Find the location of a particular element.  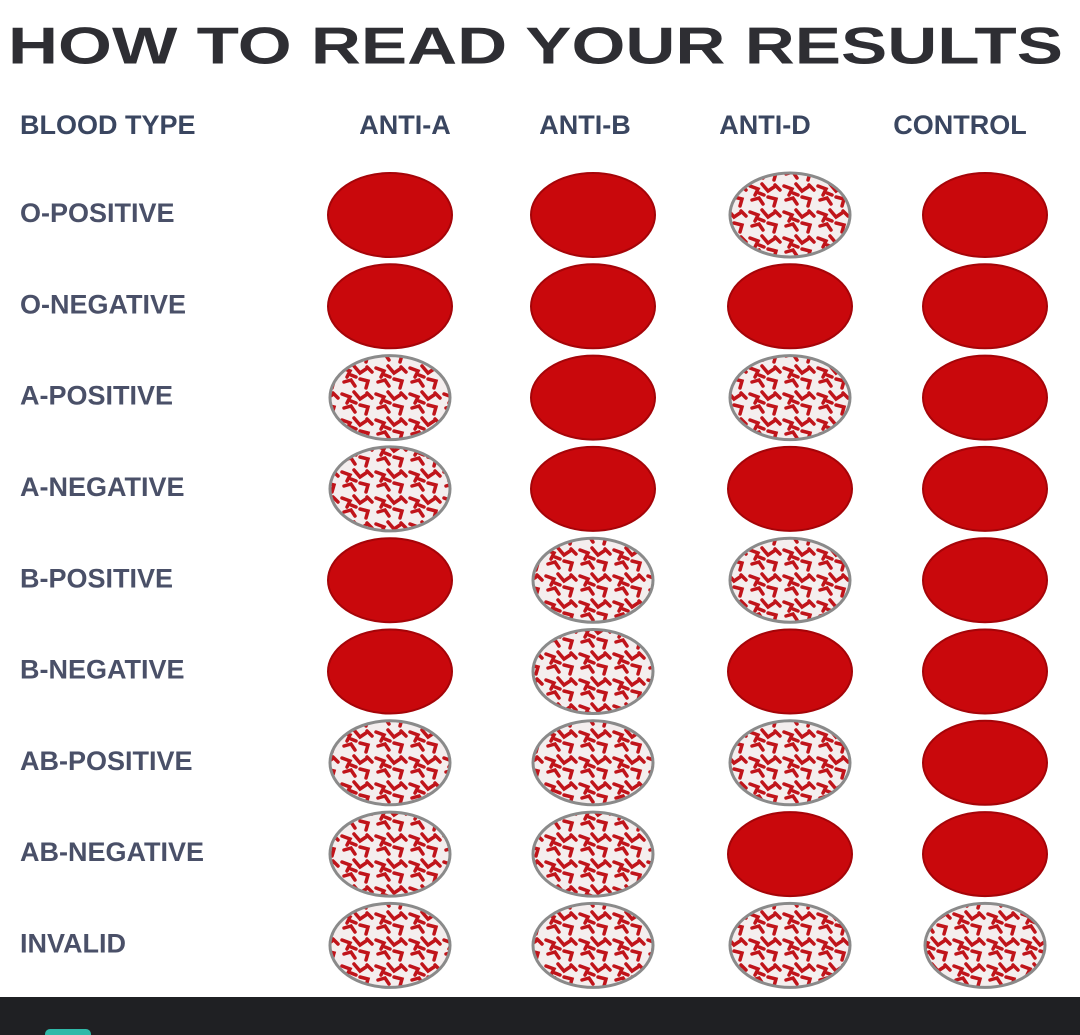

row-label: B-NEGATIVE is located at coordinates (102, 670).